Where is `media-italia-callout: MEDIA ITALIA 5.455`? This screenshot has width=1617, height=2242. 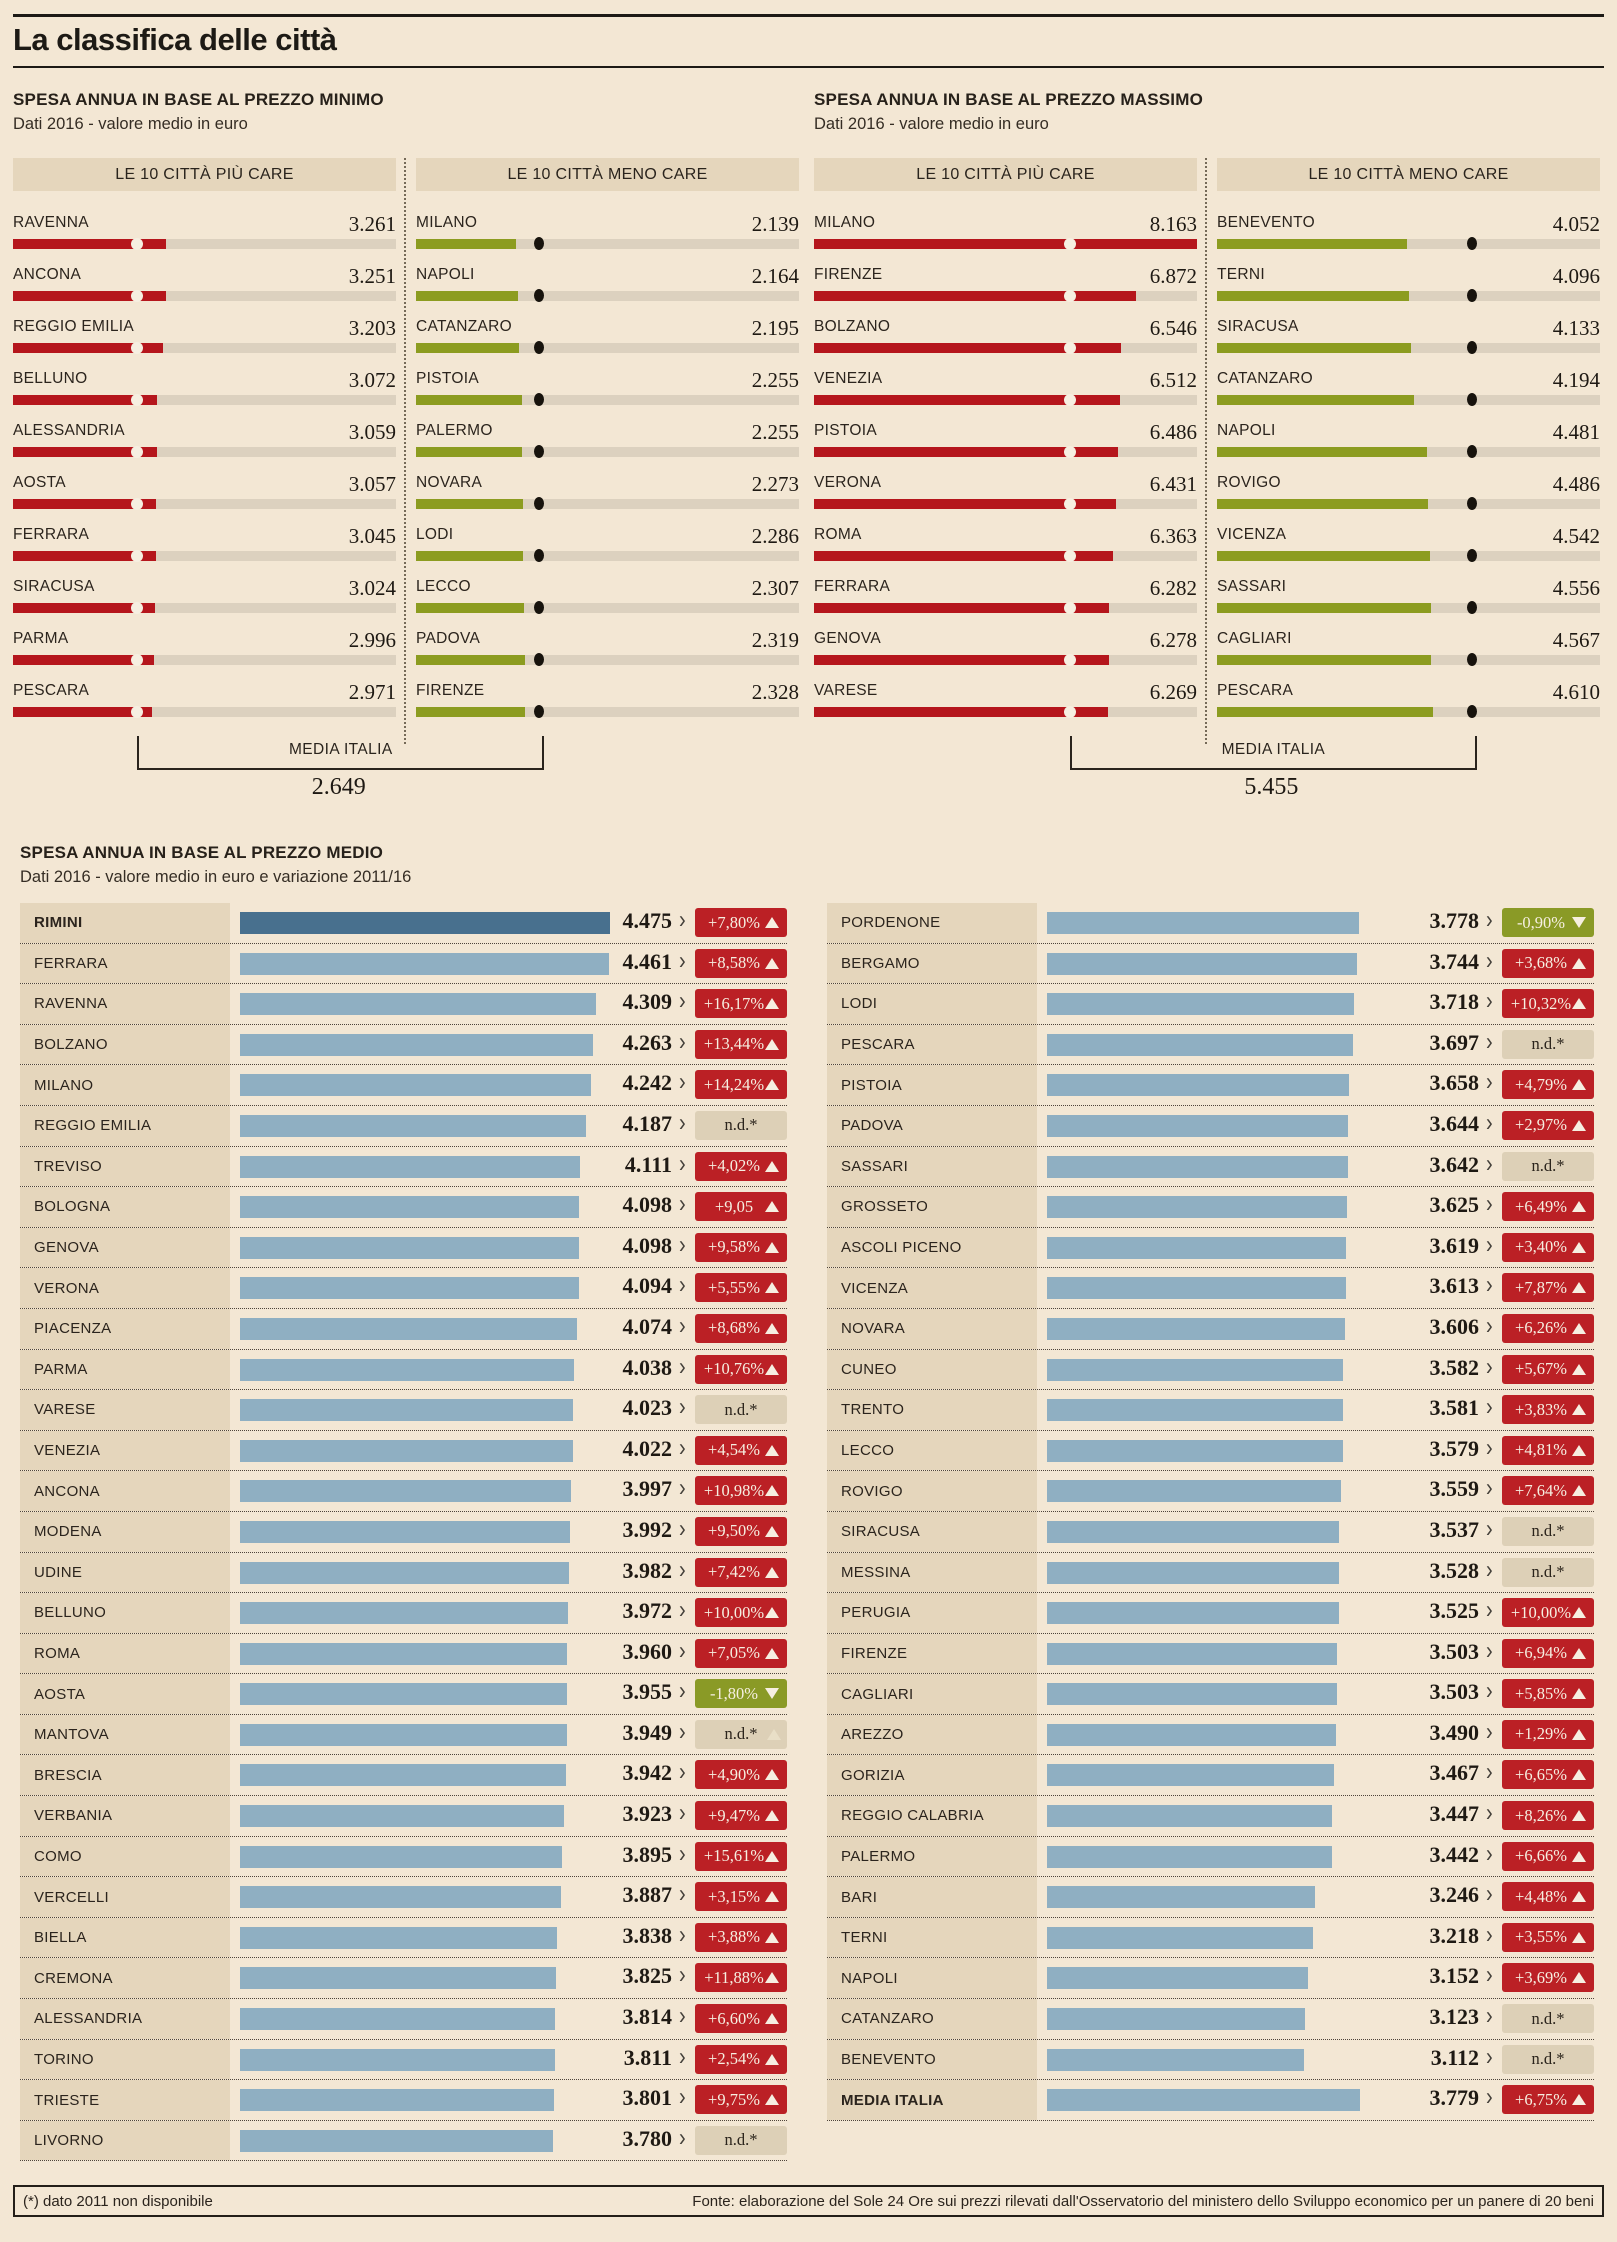 media-italia-callout: MEDIA ITALIA 5.455 is located at coordinates (1207, 775).